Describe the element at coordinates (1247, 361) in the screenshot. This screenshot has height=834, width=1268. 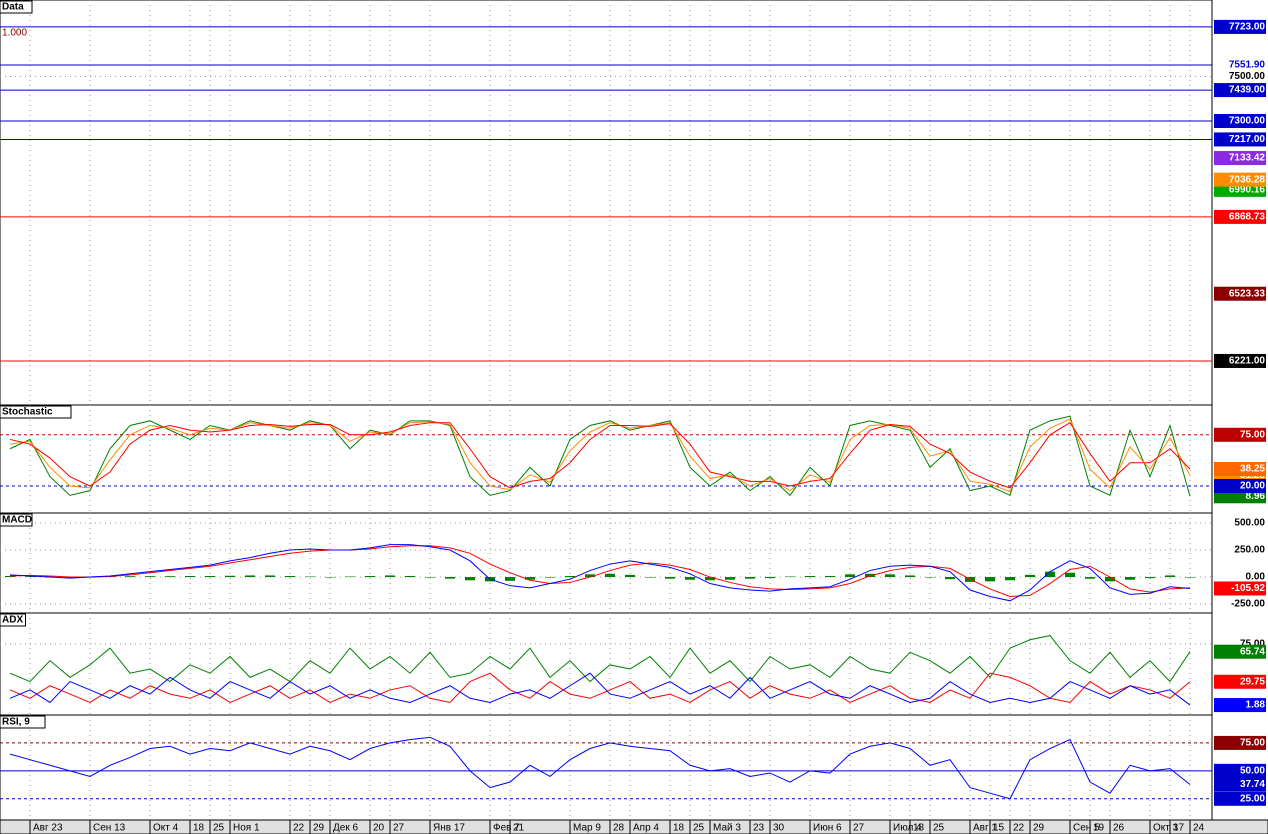
I see `value-label: 6221.00` at that location.